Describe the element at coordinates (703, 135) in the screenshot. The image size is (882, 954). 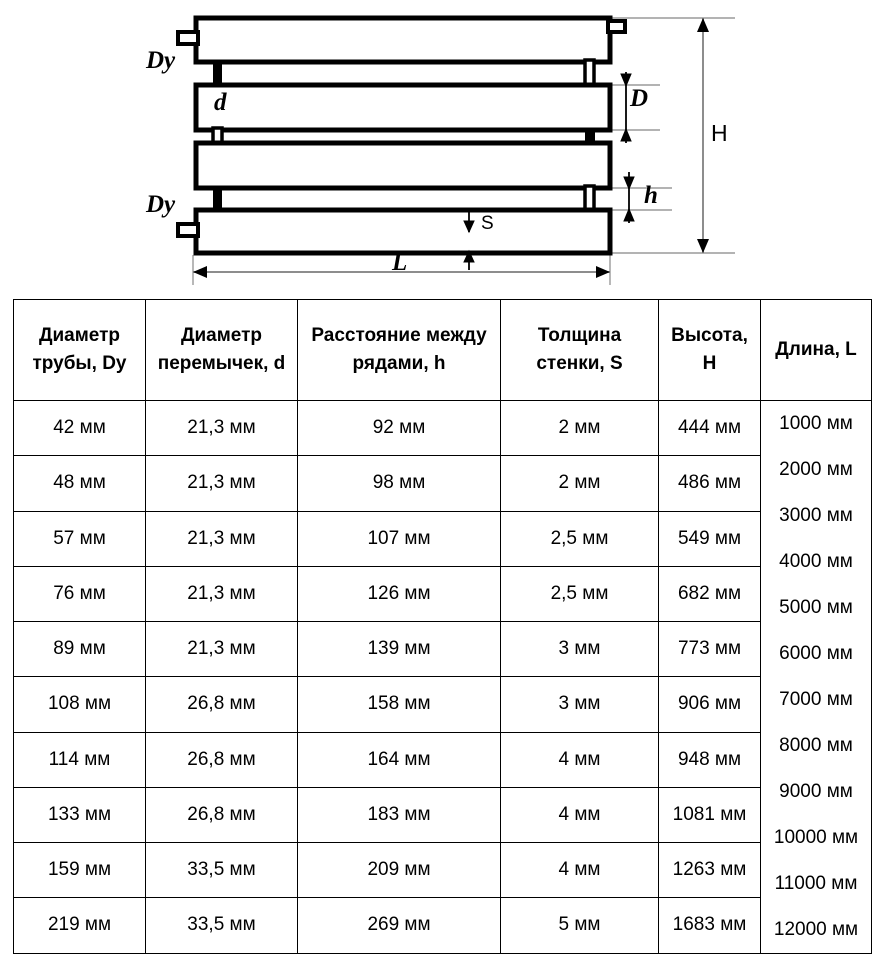
I see `dimension-H` at that location.